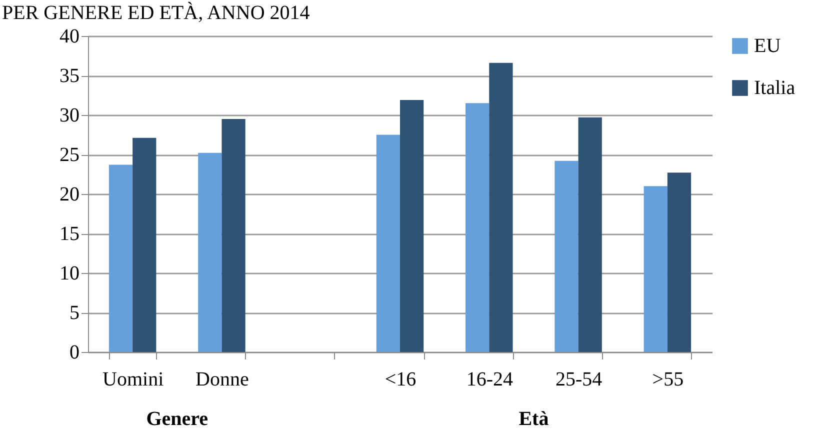 This screenshot has height=443, width=839. I want to click on x-tick-label: >55, so click(668, 379).